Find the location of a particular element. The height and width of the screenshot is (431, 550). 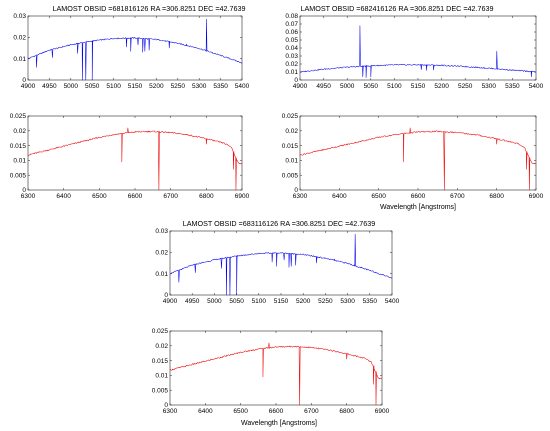

y-tick-label: 0.08 is located at coordinates (291, 16).